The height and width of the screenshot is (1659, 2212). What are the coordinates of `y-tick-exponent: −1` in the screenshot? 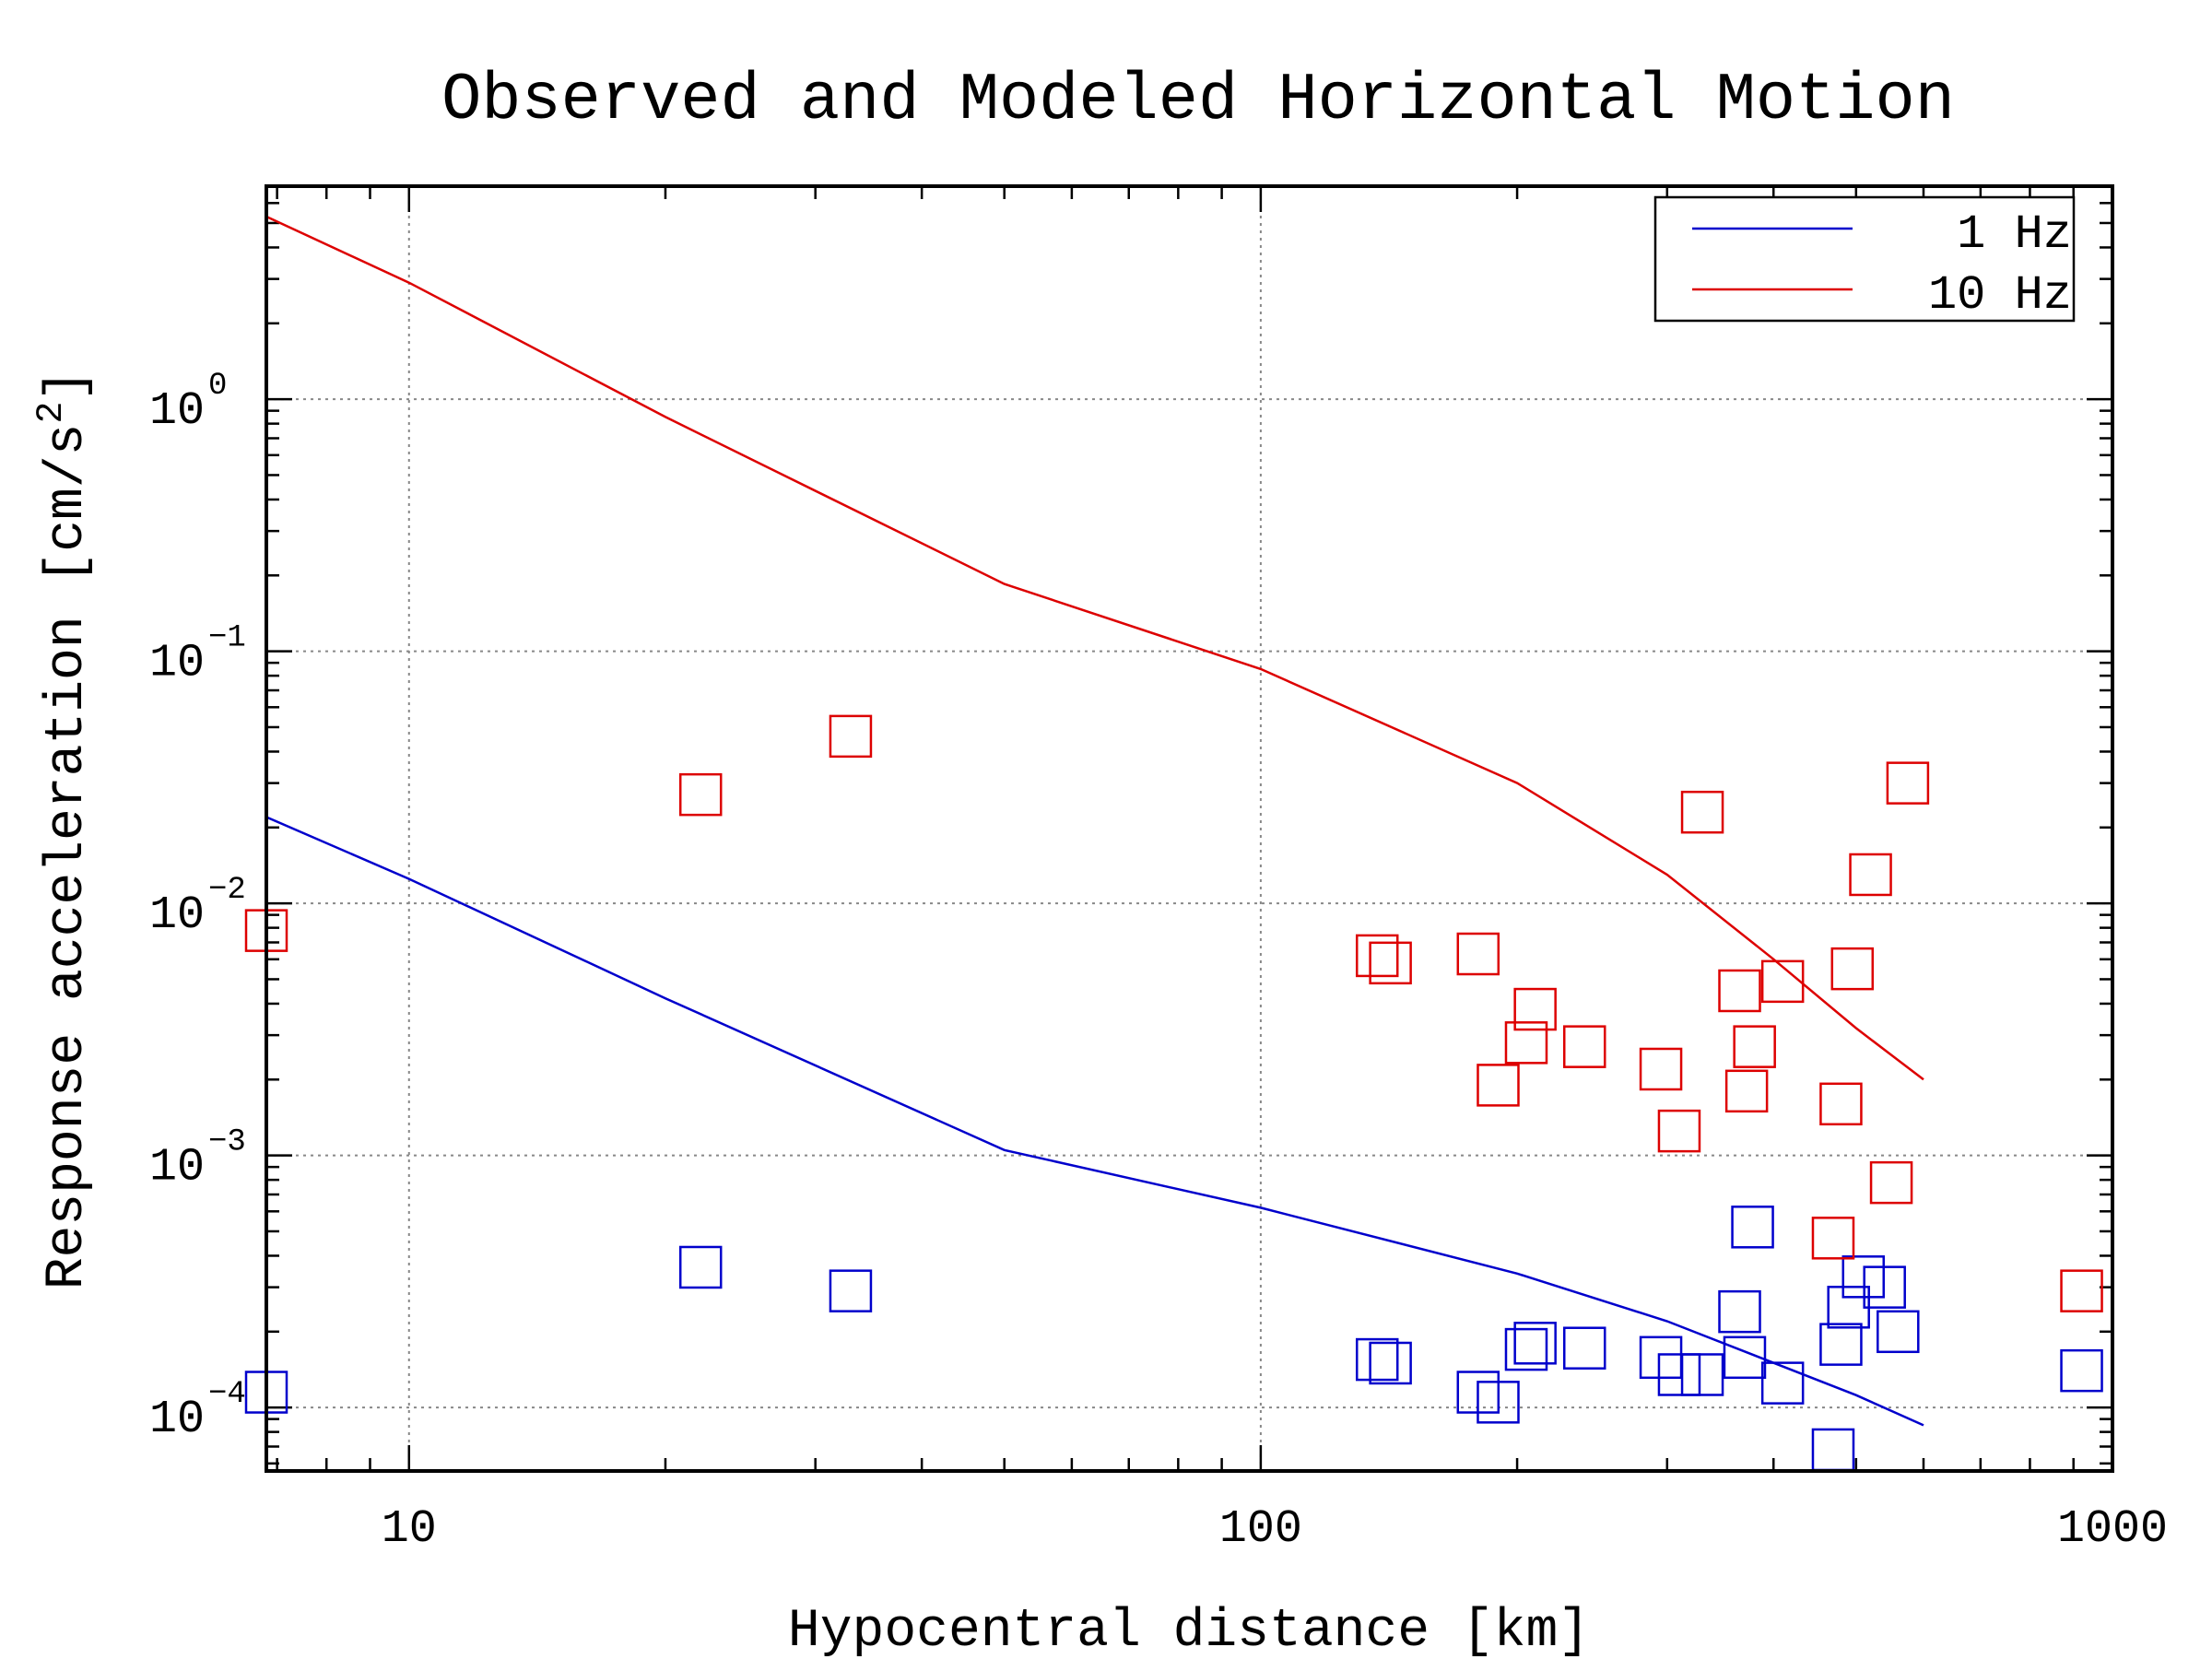 It's located at (227, 638).